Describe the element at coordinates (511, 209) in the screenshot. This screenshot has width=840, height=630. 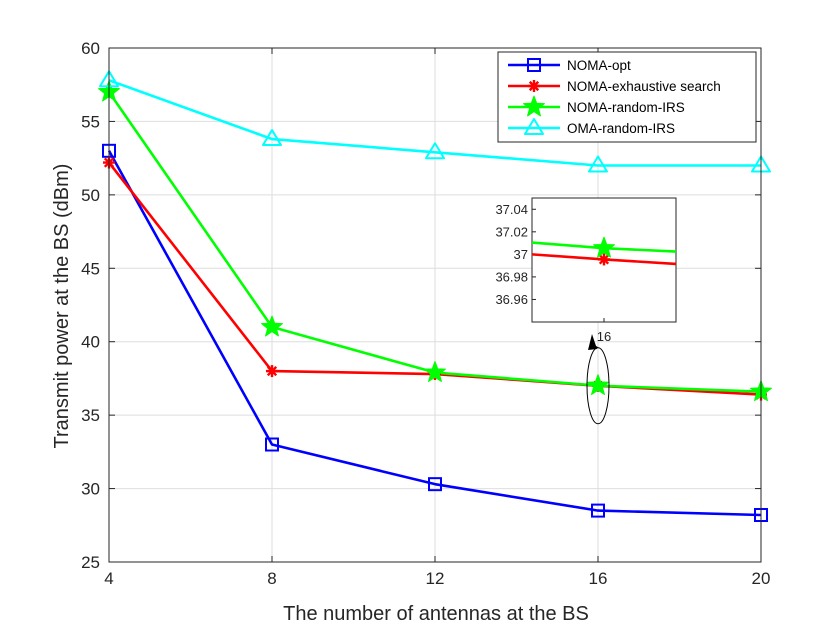
I see `inset-y-tick-label: 37.04` at that location.